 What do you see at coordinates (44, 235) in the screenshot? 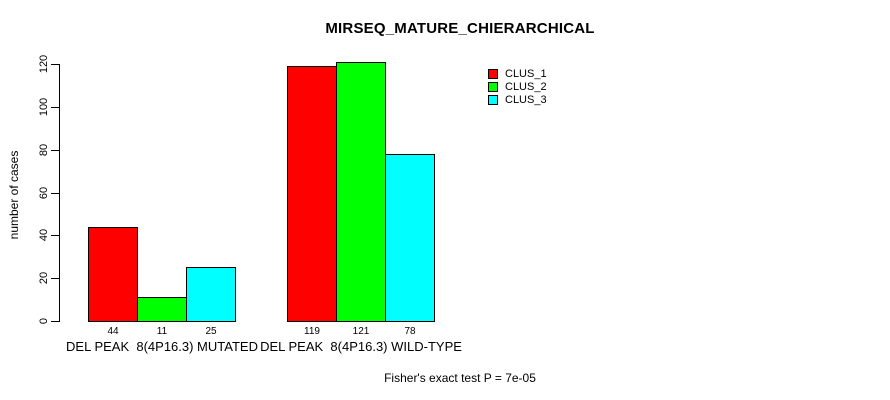
I see `y-tick-label: 40` at bounding box center [44, 235].